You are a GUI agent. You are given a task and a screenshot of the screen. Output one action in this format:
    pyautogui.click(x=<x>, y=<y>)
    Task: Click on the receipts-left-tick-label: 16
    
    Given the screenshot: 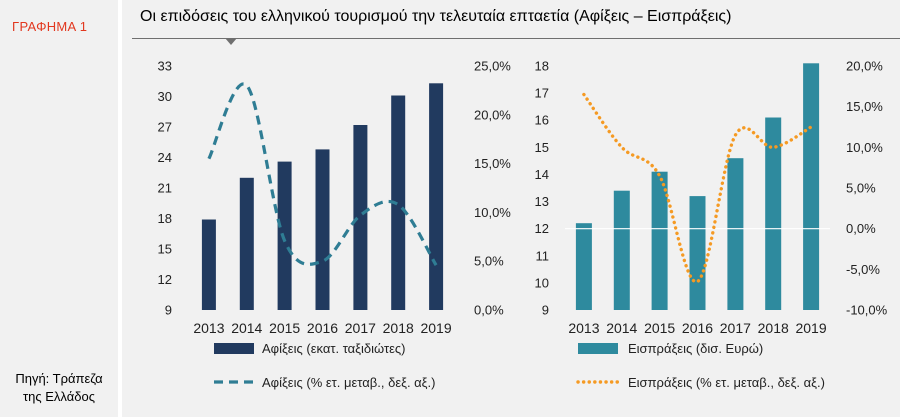 What is the action you would take?
    pyautogui.click(x=542, y=120)
    